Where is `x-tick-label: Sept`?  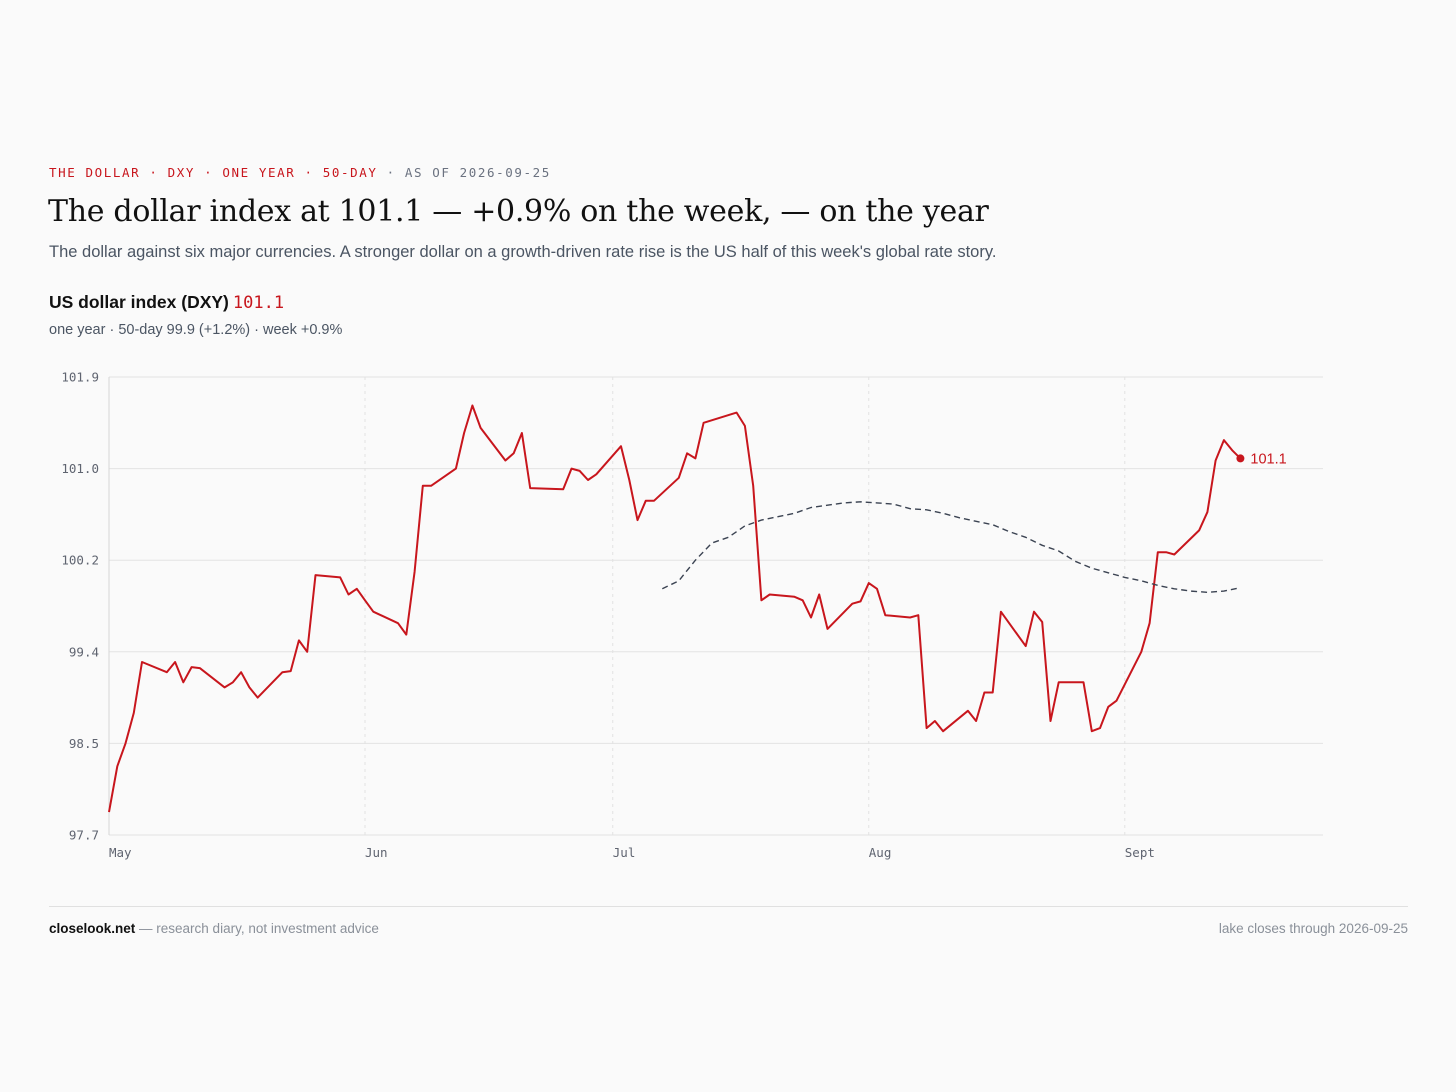 x-tick-label: Sept is located at coordinates (1140, 852).